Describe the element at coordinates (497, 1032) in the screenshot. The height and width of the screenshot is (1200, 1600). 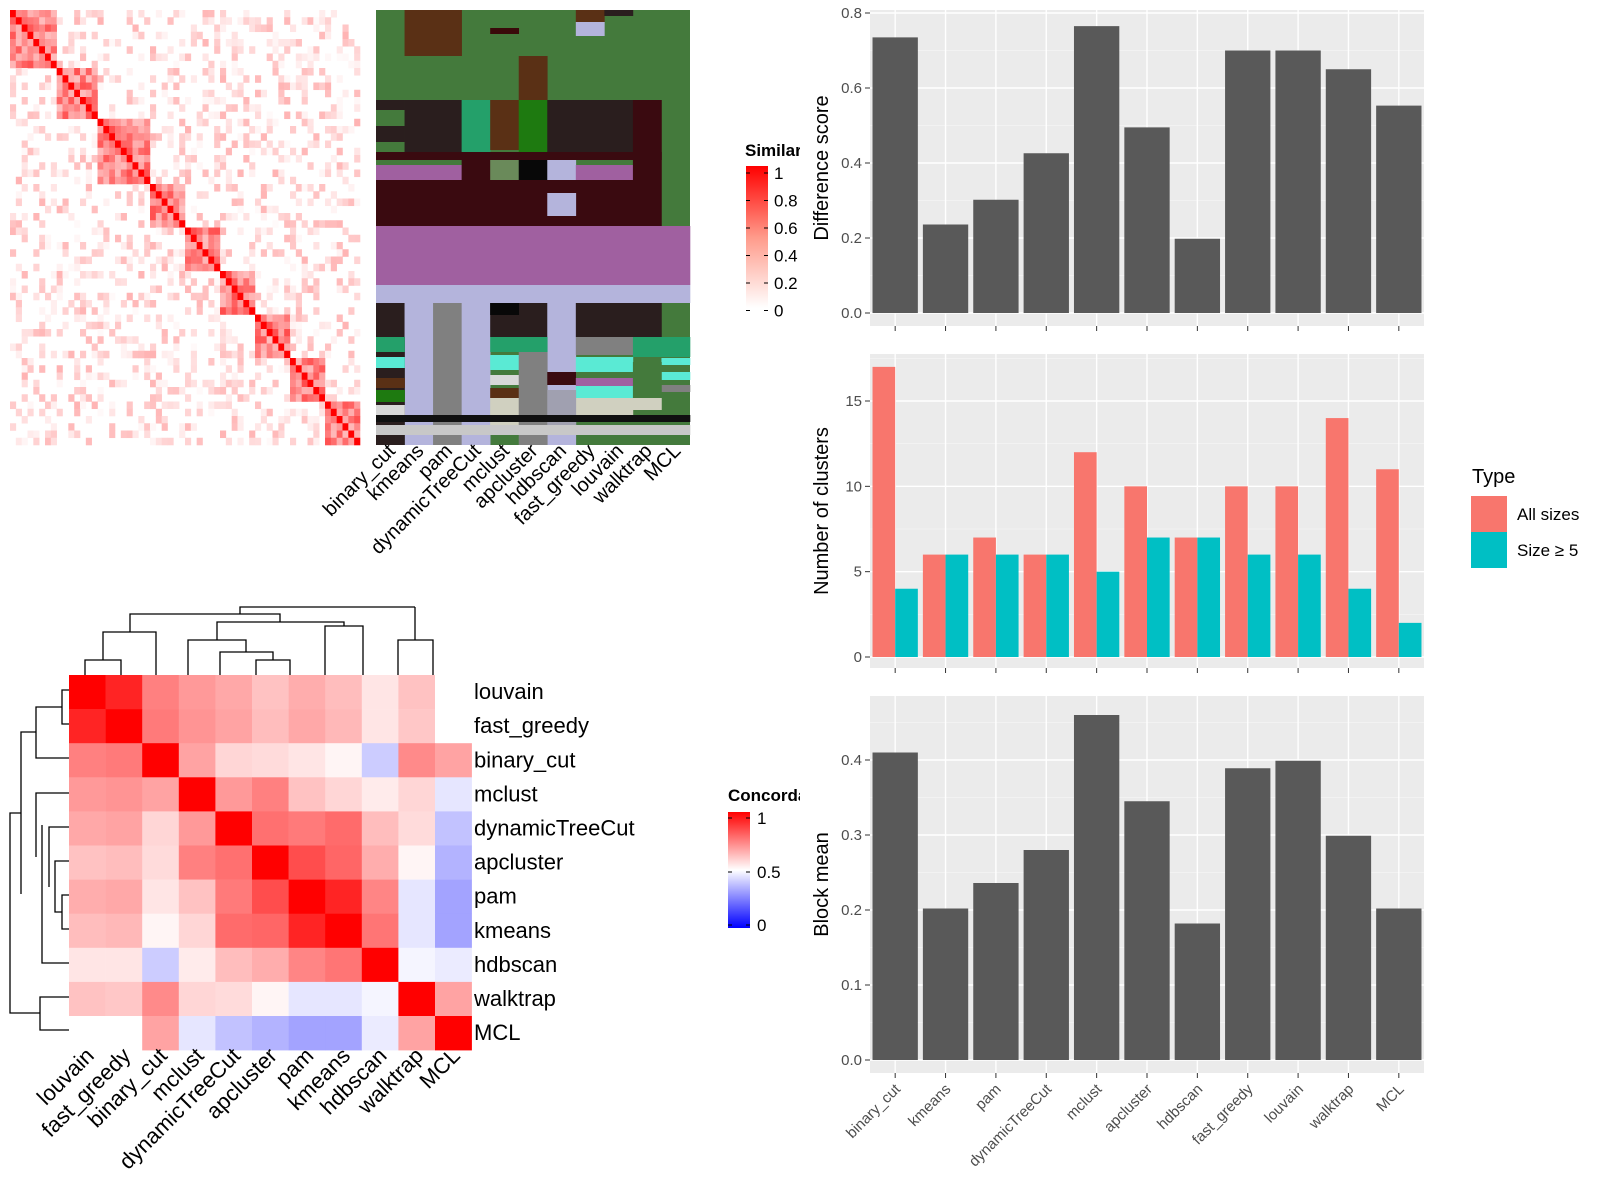
I see `concordance-row-label: MCL` at that location.